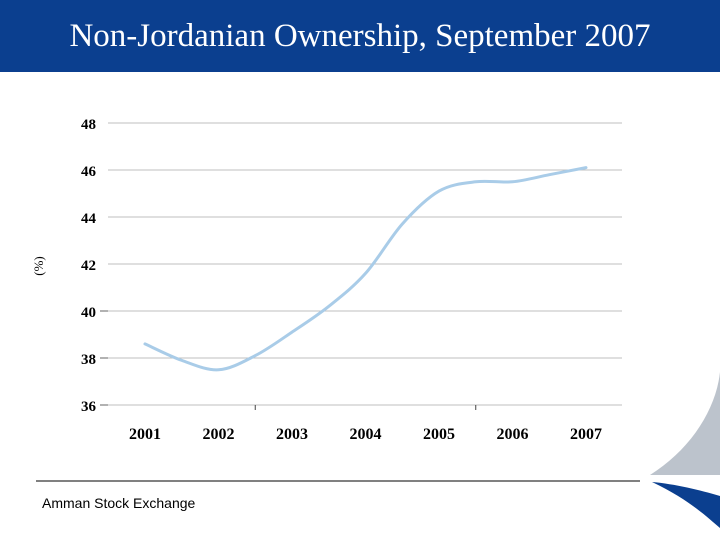 The width and height of the screenshot is (720, 540). Describe the element at coordinates (88, 125) in the screenshot. I see `y-tick-label: 48` at that location.